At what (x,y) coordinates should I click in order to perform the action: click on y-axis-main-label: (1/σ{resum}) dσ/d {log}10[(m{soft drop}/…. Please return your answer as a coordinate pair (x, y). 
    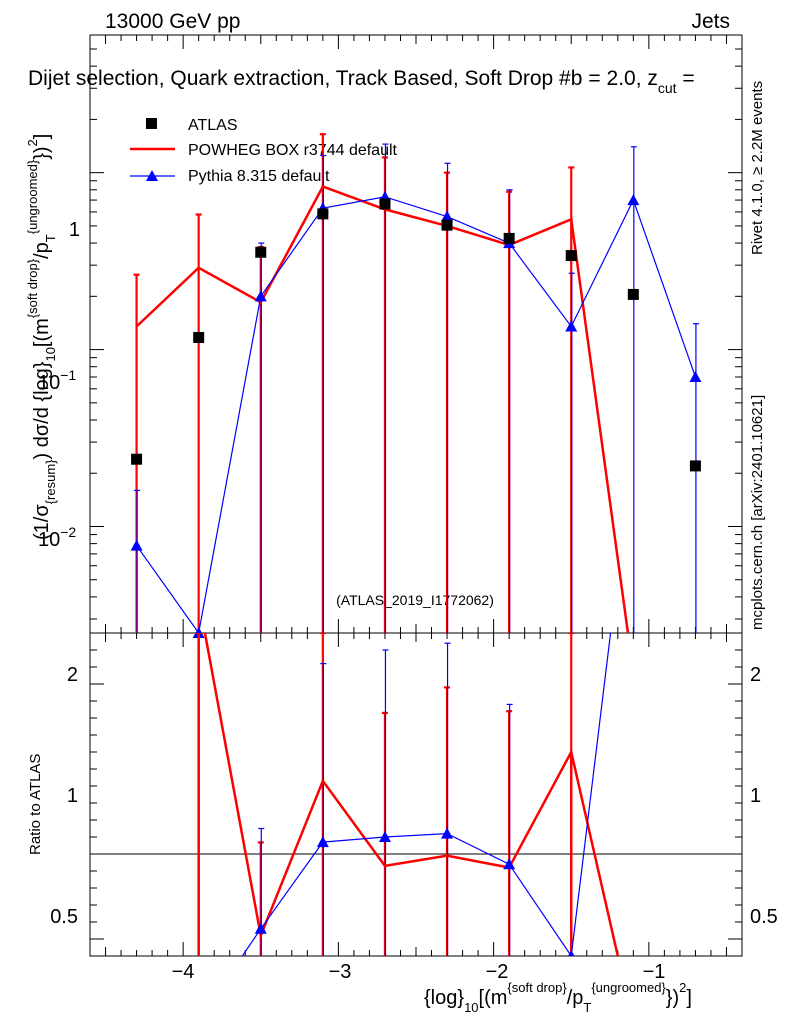
    Looking at the image, I should click on (41, 337).